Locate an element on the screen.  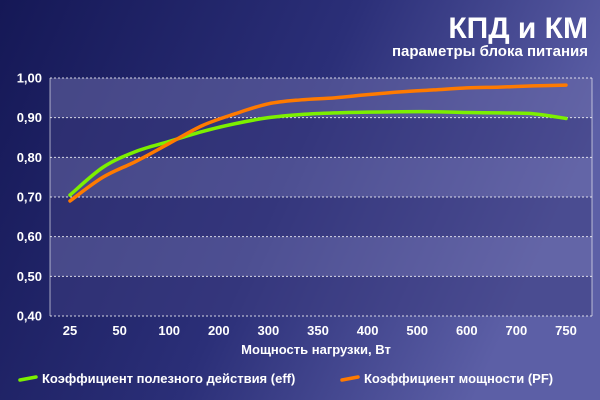
x-tick-label: 700 is located at coordinates (517, 330).